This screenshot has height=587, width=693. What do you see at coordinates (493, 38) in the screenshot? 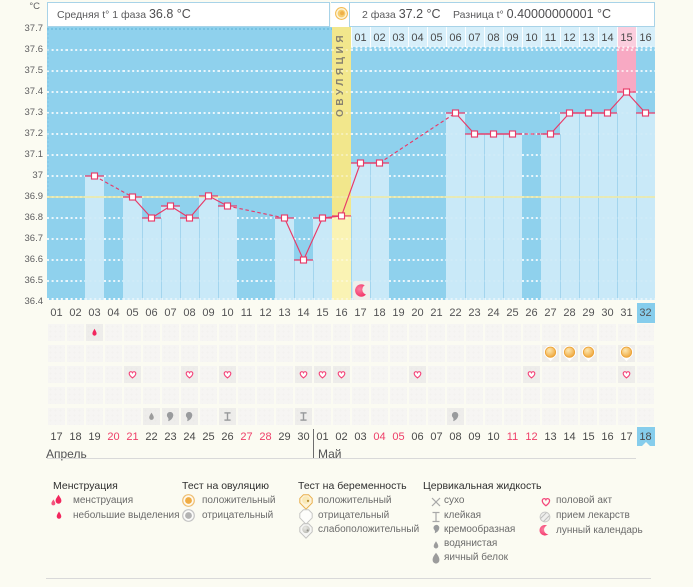
I see `svg-text: 08` at bounding box center [493, 38].